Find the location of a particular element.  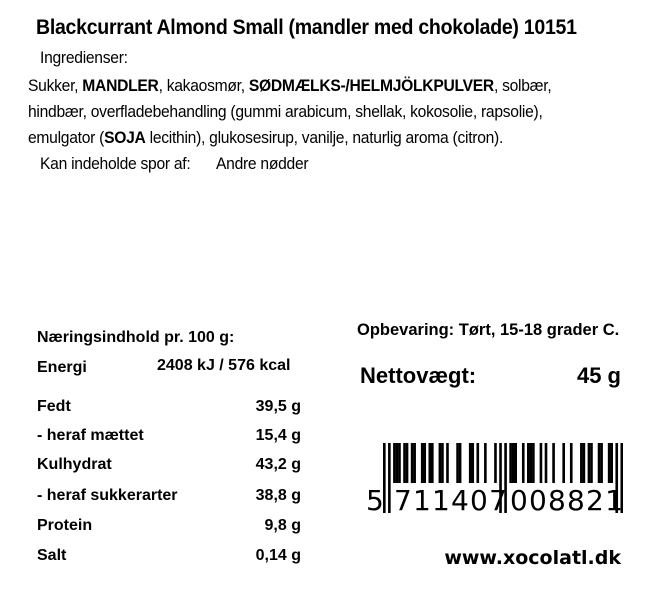

ingredient-text: emulgator ( is located at coordinates (66, 137).